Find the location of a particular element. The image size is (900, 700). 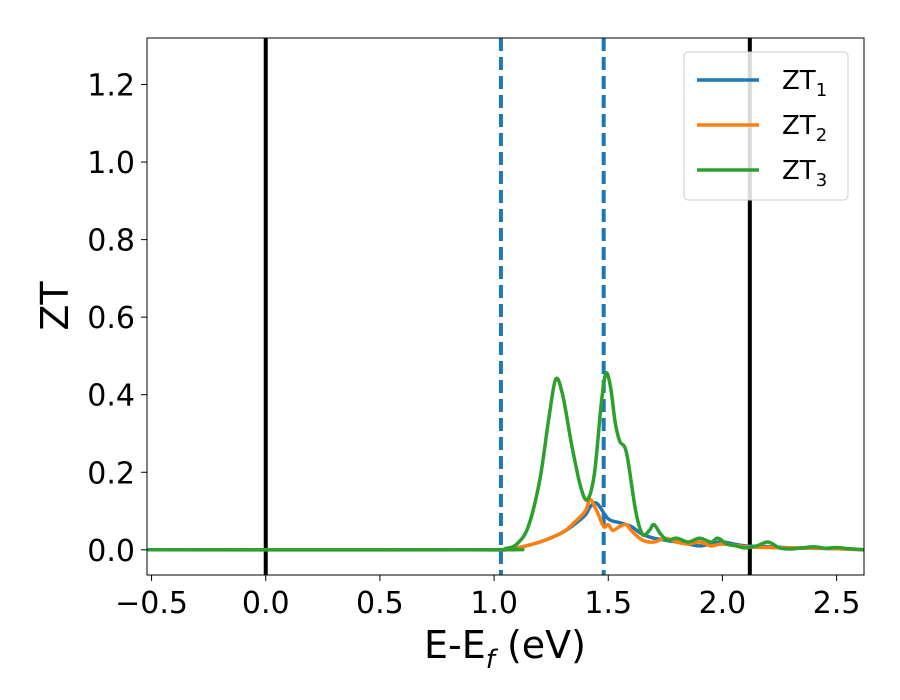

y-tick-label: 1.2 is located at coordinates (111, 86).